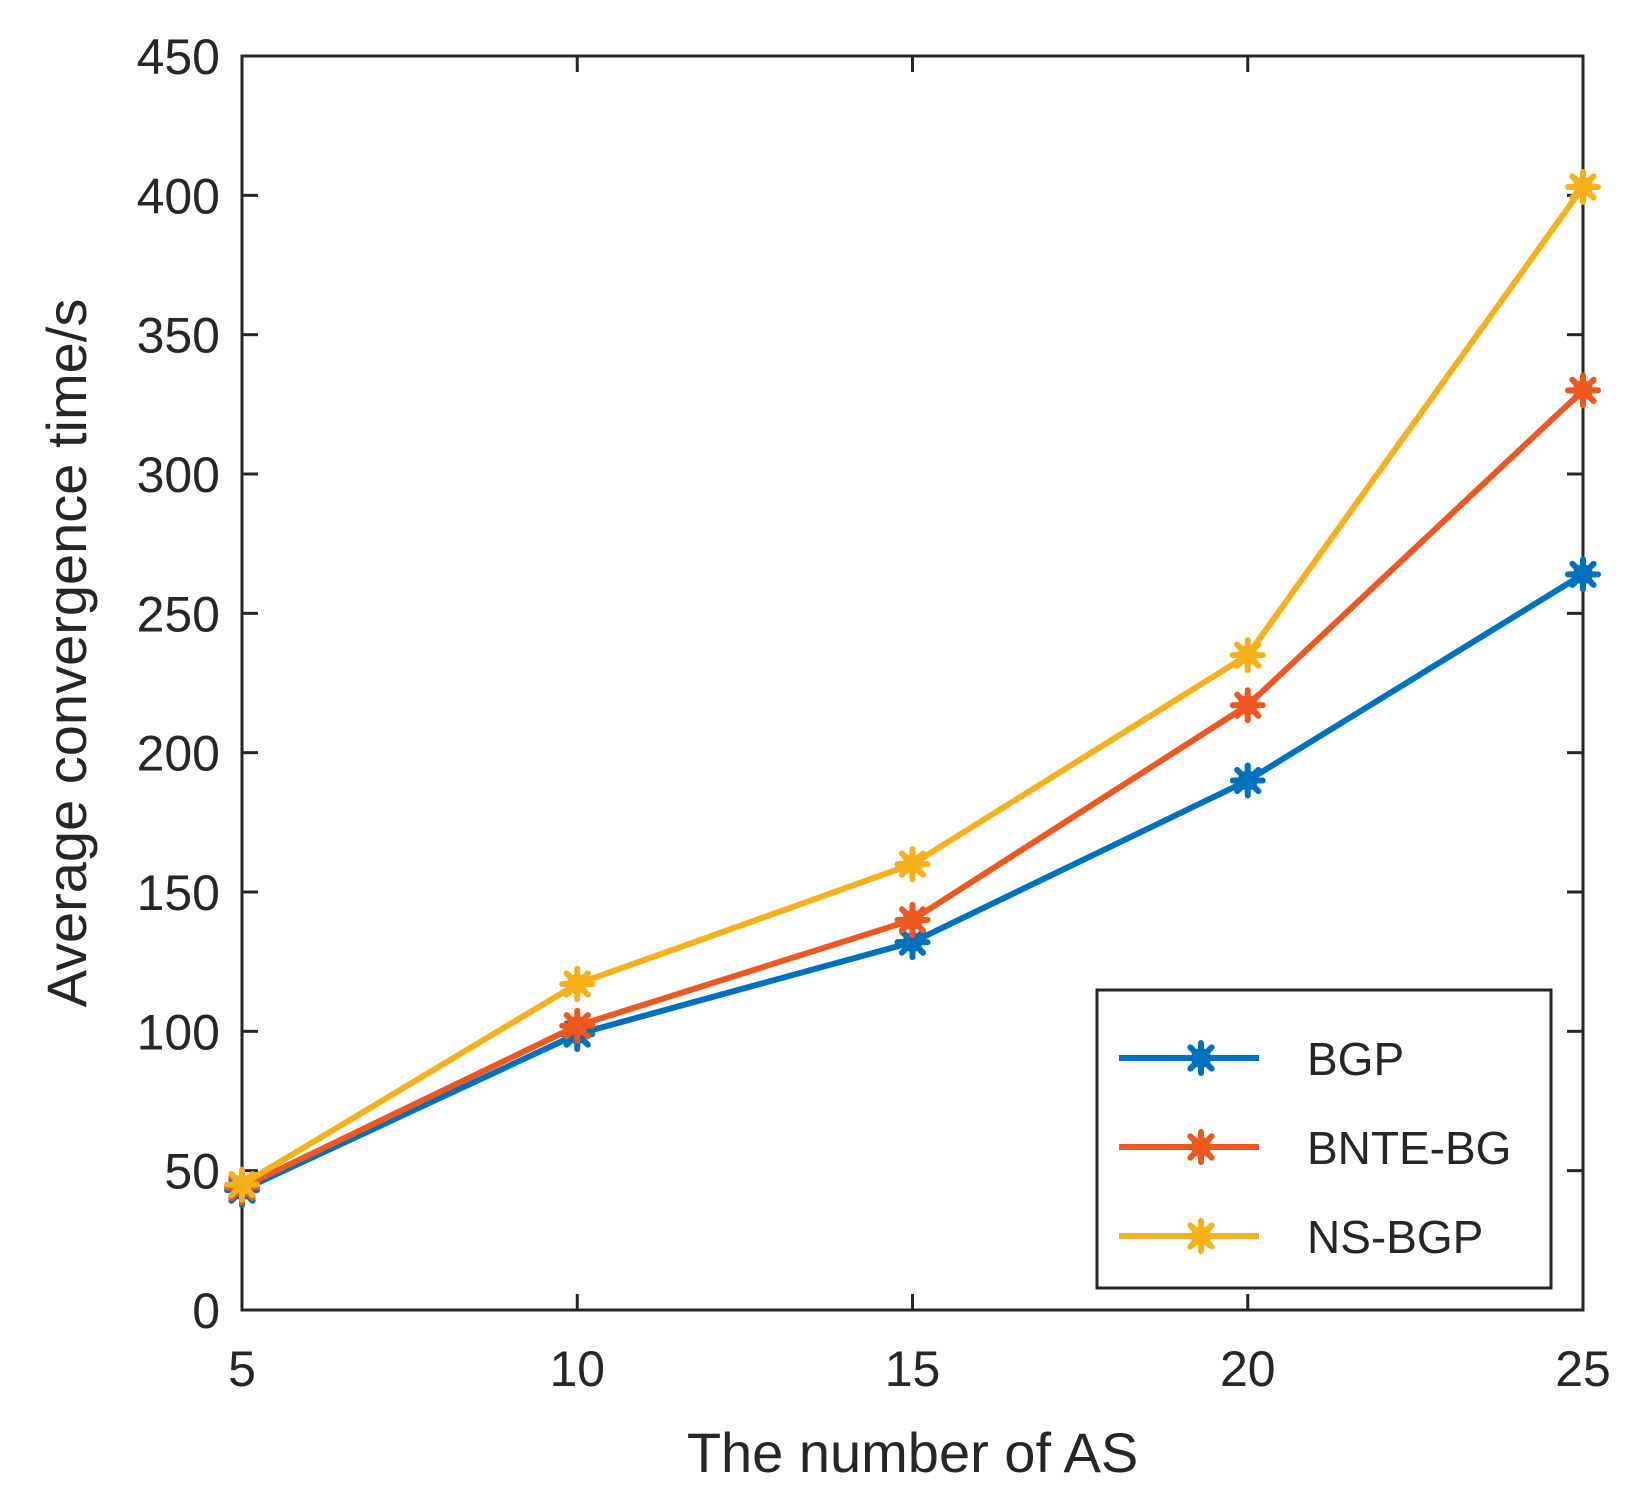 The width and height of the screenshot is (1630, 1505). I want to click on legend-item: BNTE-BG, so click(1315, 1148).